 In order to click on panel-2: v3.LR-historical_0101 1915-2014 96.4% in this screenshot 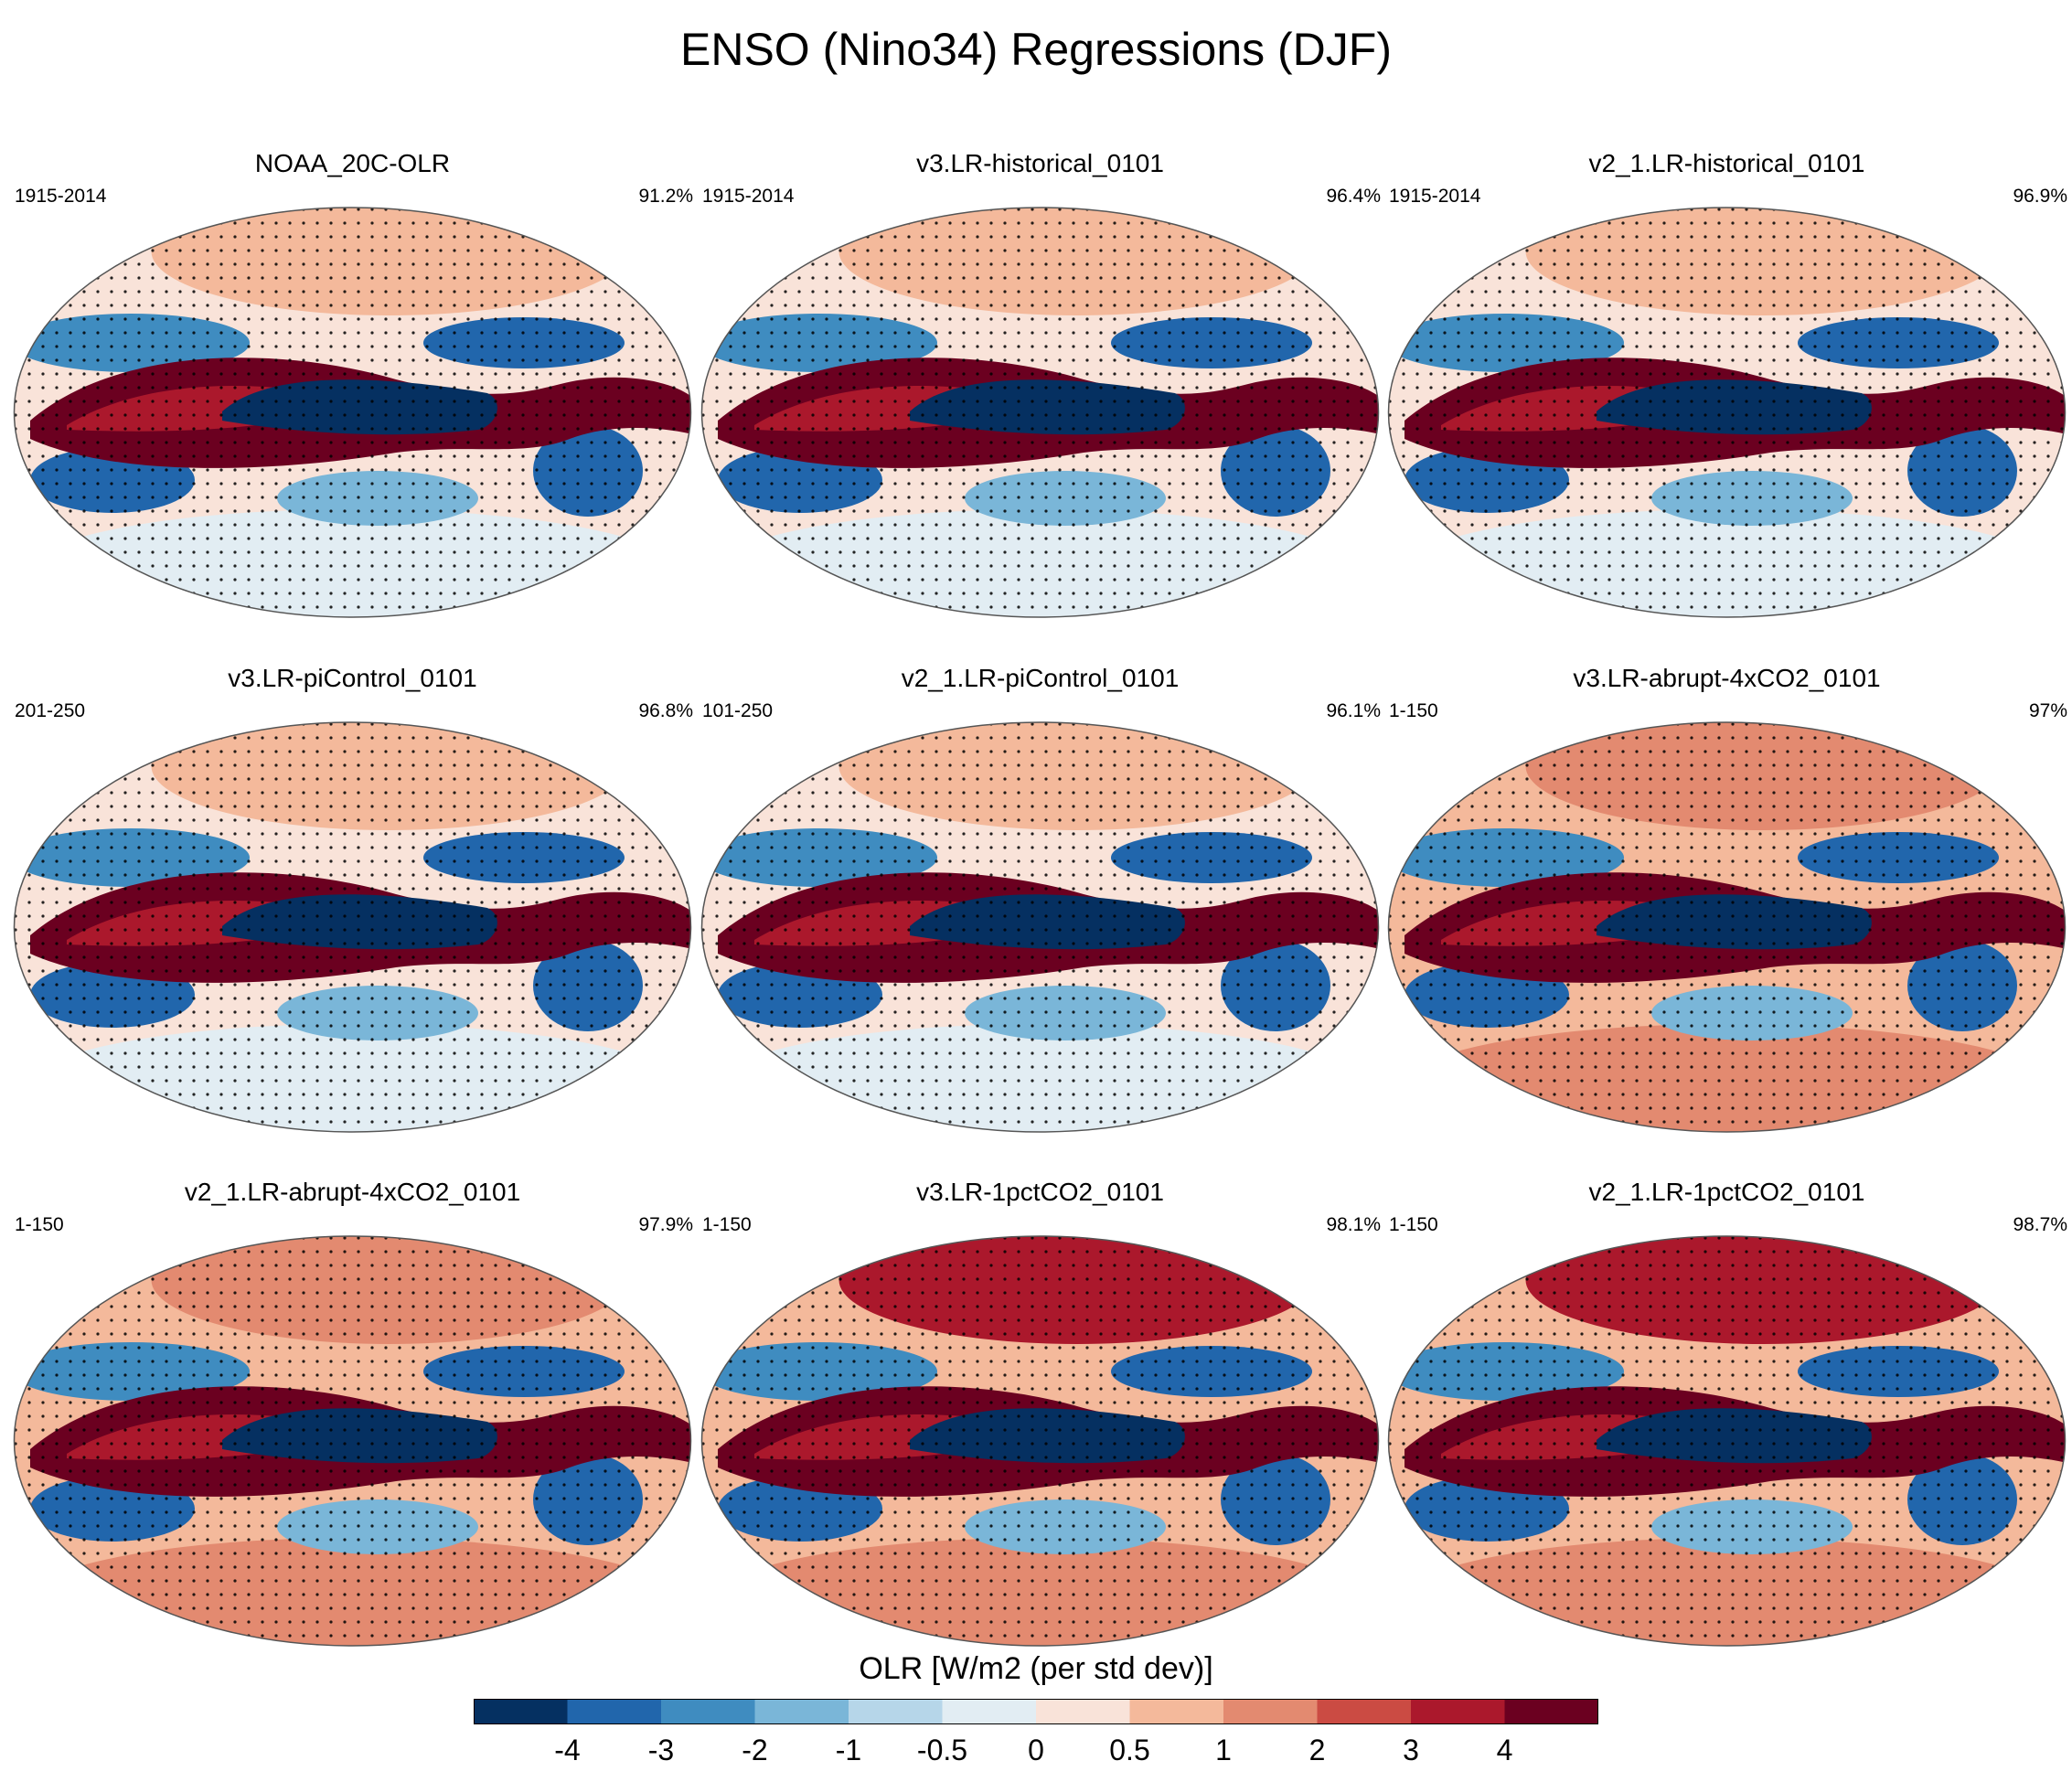, I will do `click(1040, 405)`.